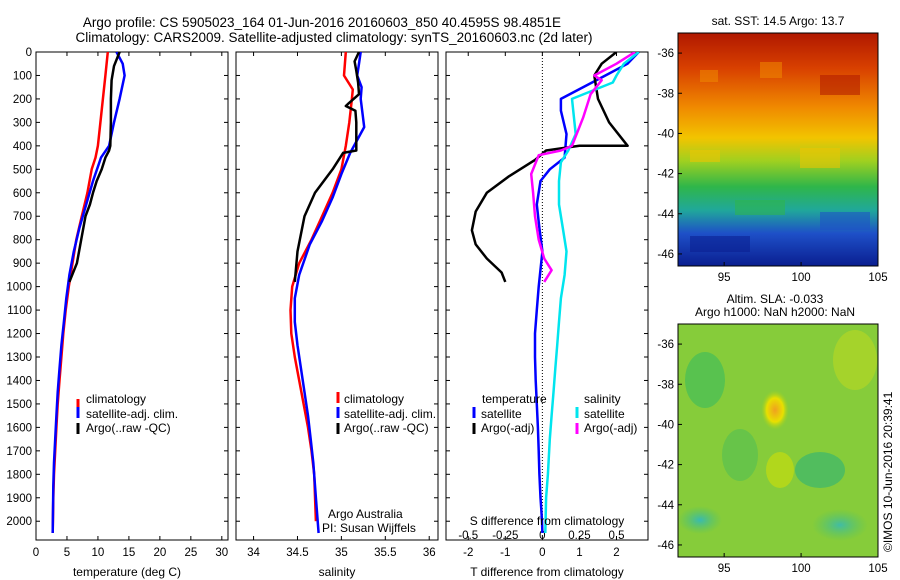 The width and height of the screenshot is (900, 580). Describe the element at coordinates (22, 194) in the screenshot. I see `depth-tick-label: 600` at that location.